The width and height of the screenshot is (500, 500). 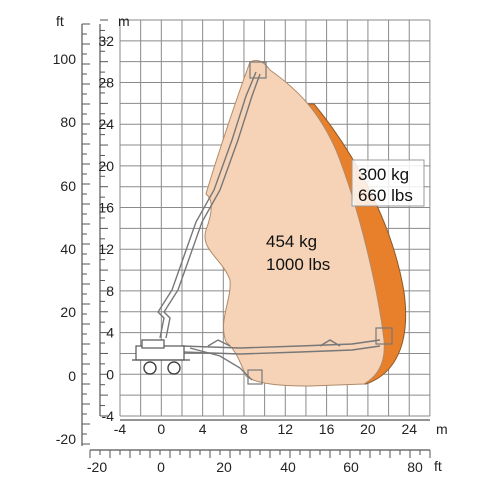 I want to click on capacity-660lbs-text: 660 lbs, so click(x=385, y=195).